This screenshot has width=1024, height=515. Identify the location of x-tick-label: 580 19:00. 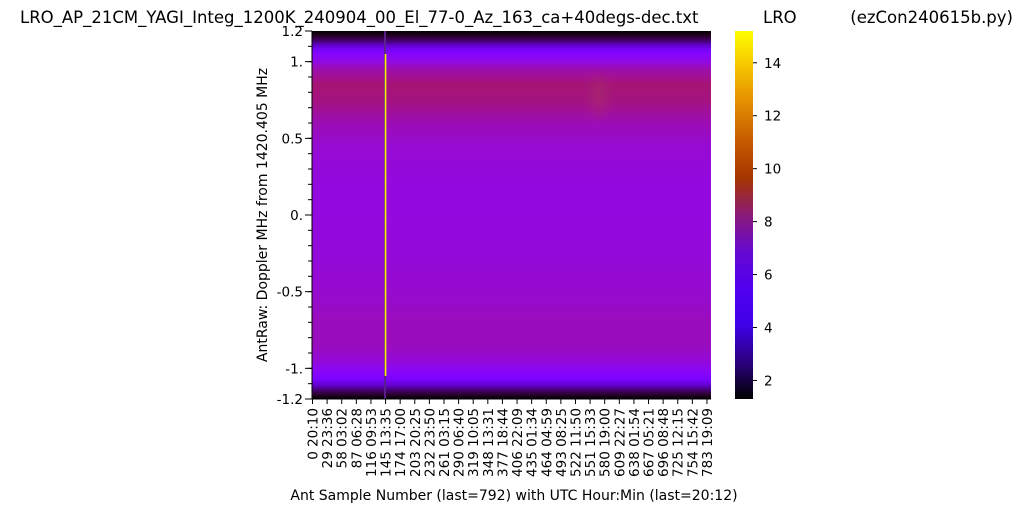
(606, 442).